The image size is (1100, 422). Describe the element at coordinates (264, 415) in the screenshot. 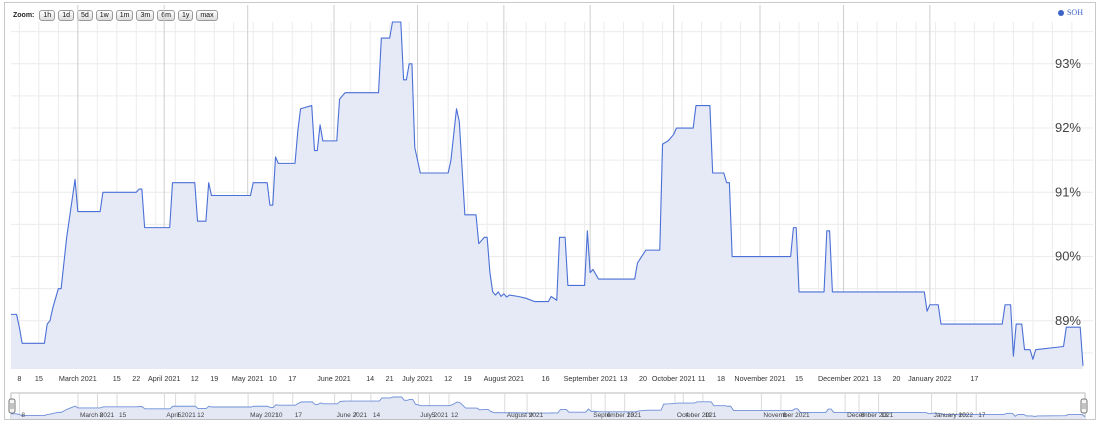

I see `navigator-tick-label: May 2021` at that location.